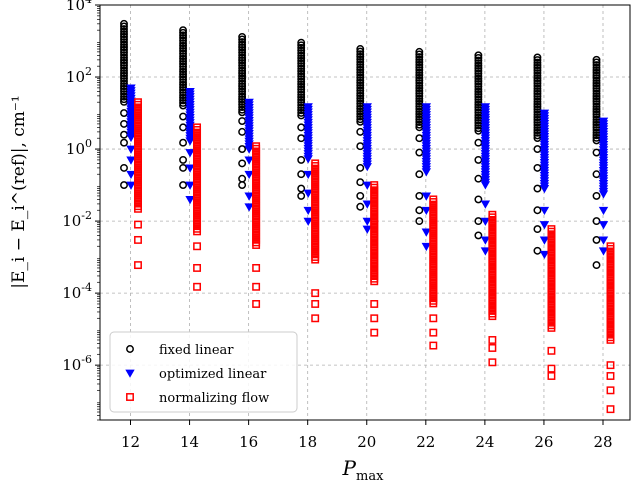 Image resolution: width=640 pixels, height=485 pixels. Describe the element at coordinates (77, 219) in the screenshot. I see `y-tick-label: 10⁻²` at that location.